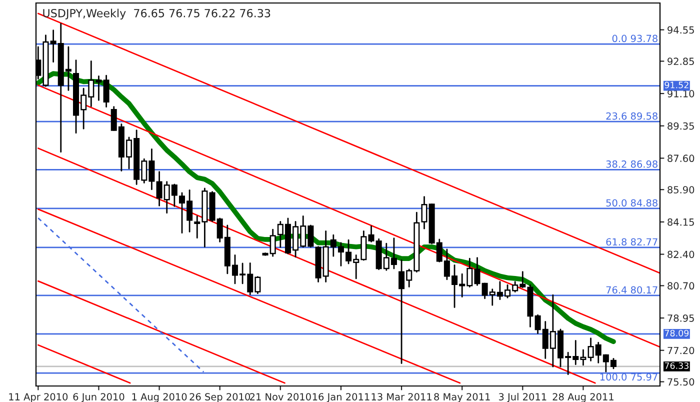 The height and width of the screenshot is (402, 700). What do you see at coordinates (106, 91) in the screenshot?
I see `candlestick` at bounding box center [106, 91].